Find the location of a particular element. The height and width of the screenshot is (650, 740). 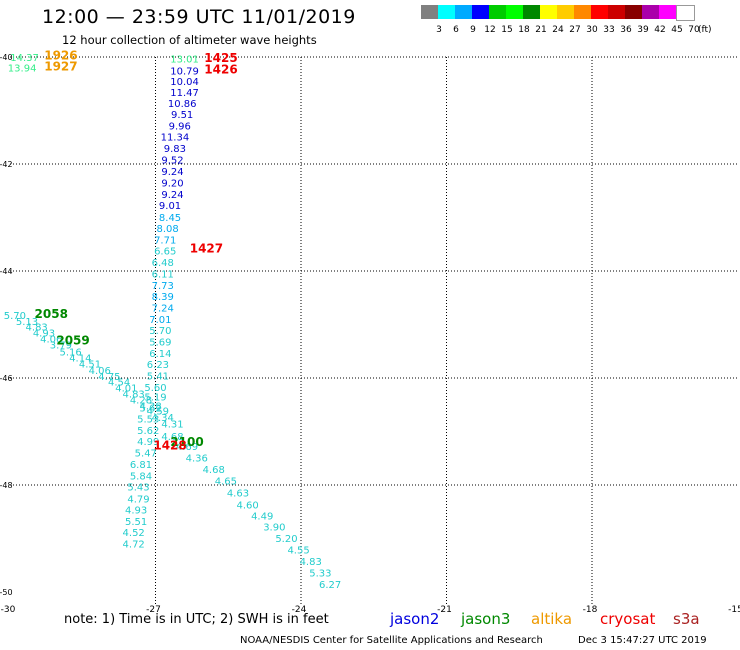

y-axis-tick-label: -42 is located at coordinates (6, 164).